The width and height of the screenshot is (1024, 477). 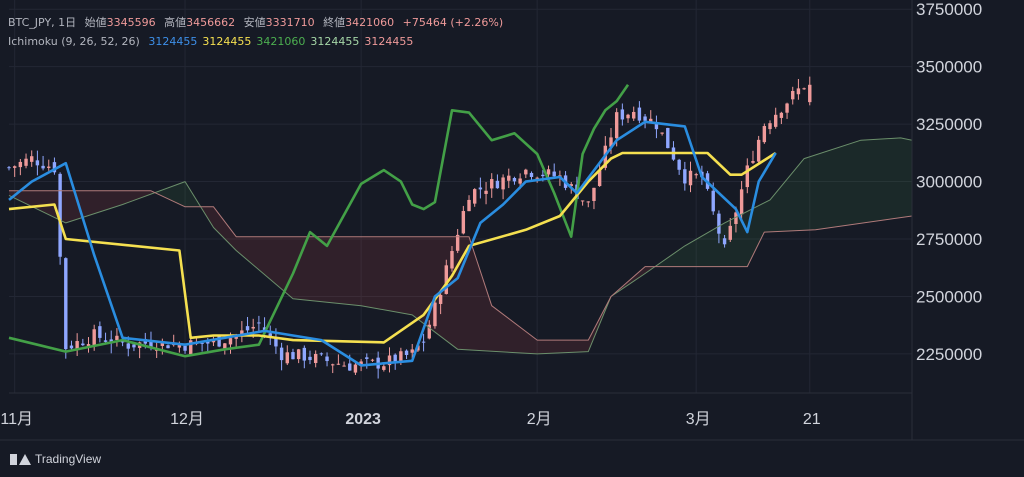 I want to click on symbol-label: BTC_JPY, 1日, so click(x=42, y=22).